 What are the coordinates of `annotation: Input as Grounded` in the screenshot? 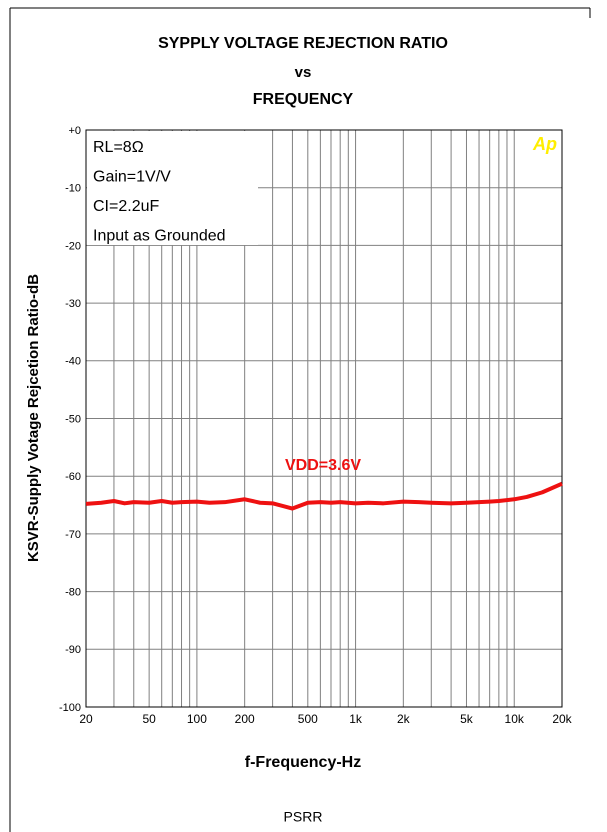 It's located at (159, 236).